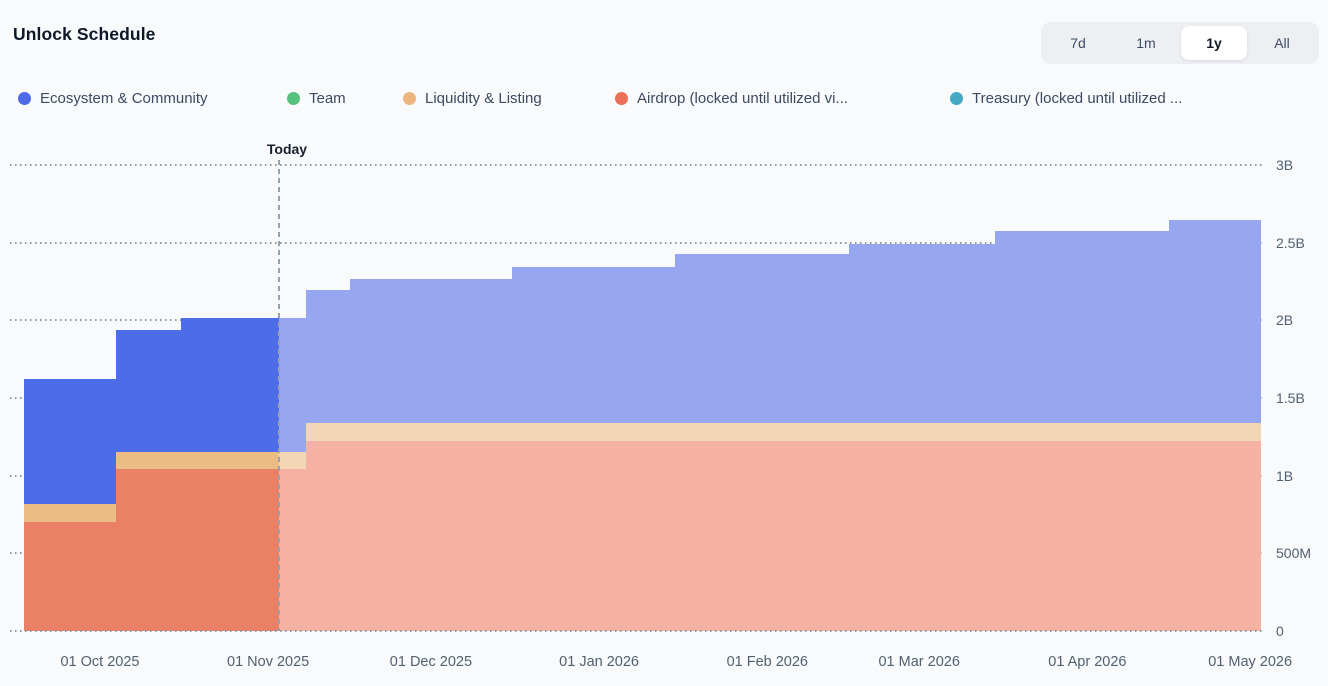  I want to click on y-axis-label-0: 0, so click(1280, 631).